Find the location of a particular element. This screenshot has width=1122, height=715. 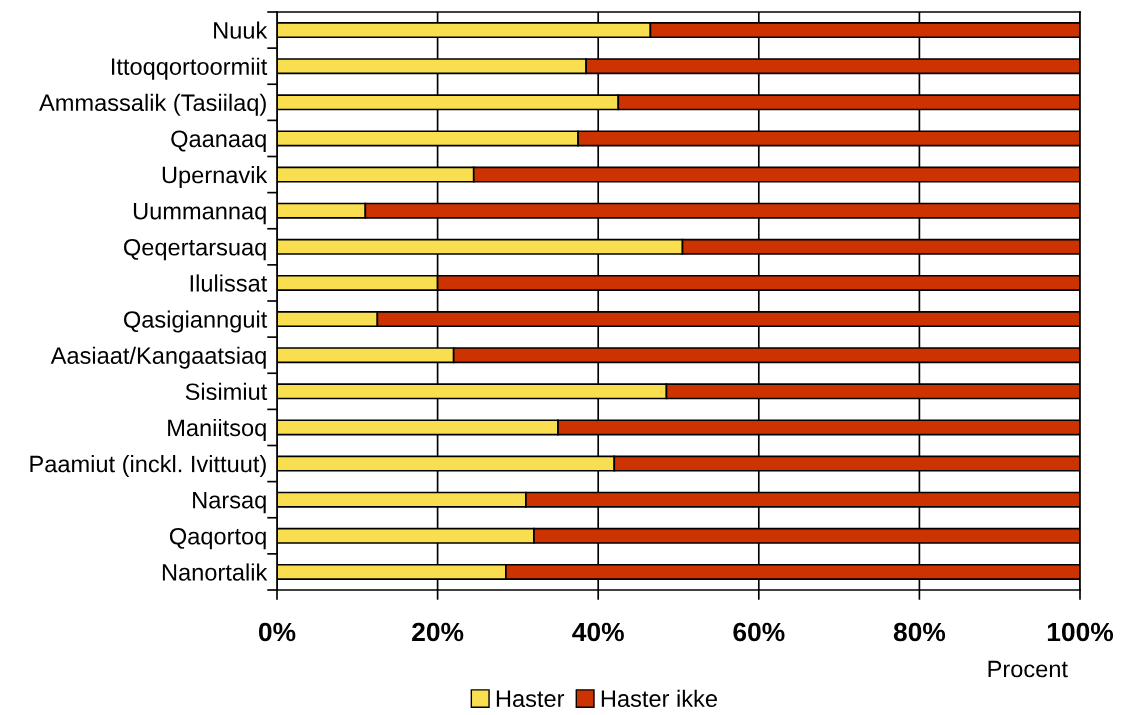

legend-label: Haster is located at coordinates (530, 699).